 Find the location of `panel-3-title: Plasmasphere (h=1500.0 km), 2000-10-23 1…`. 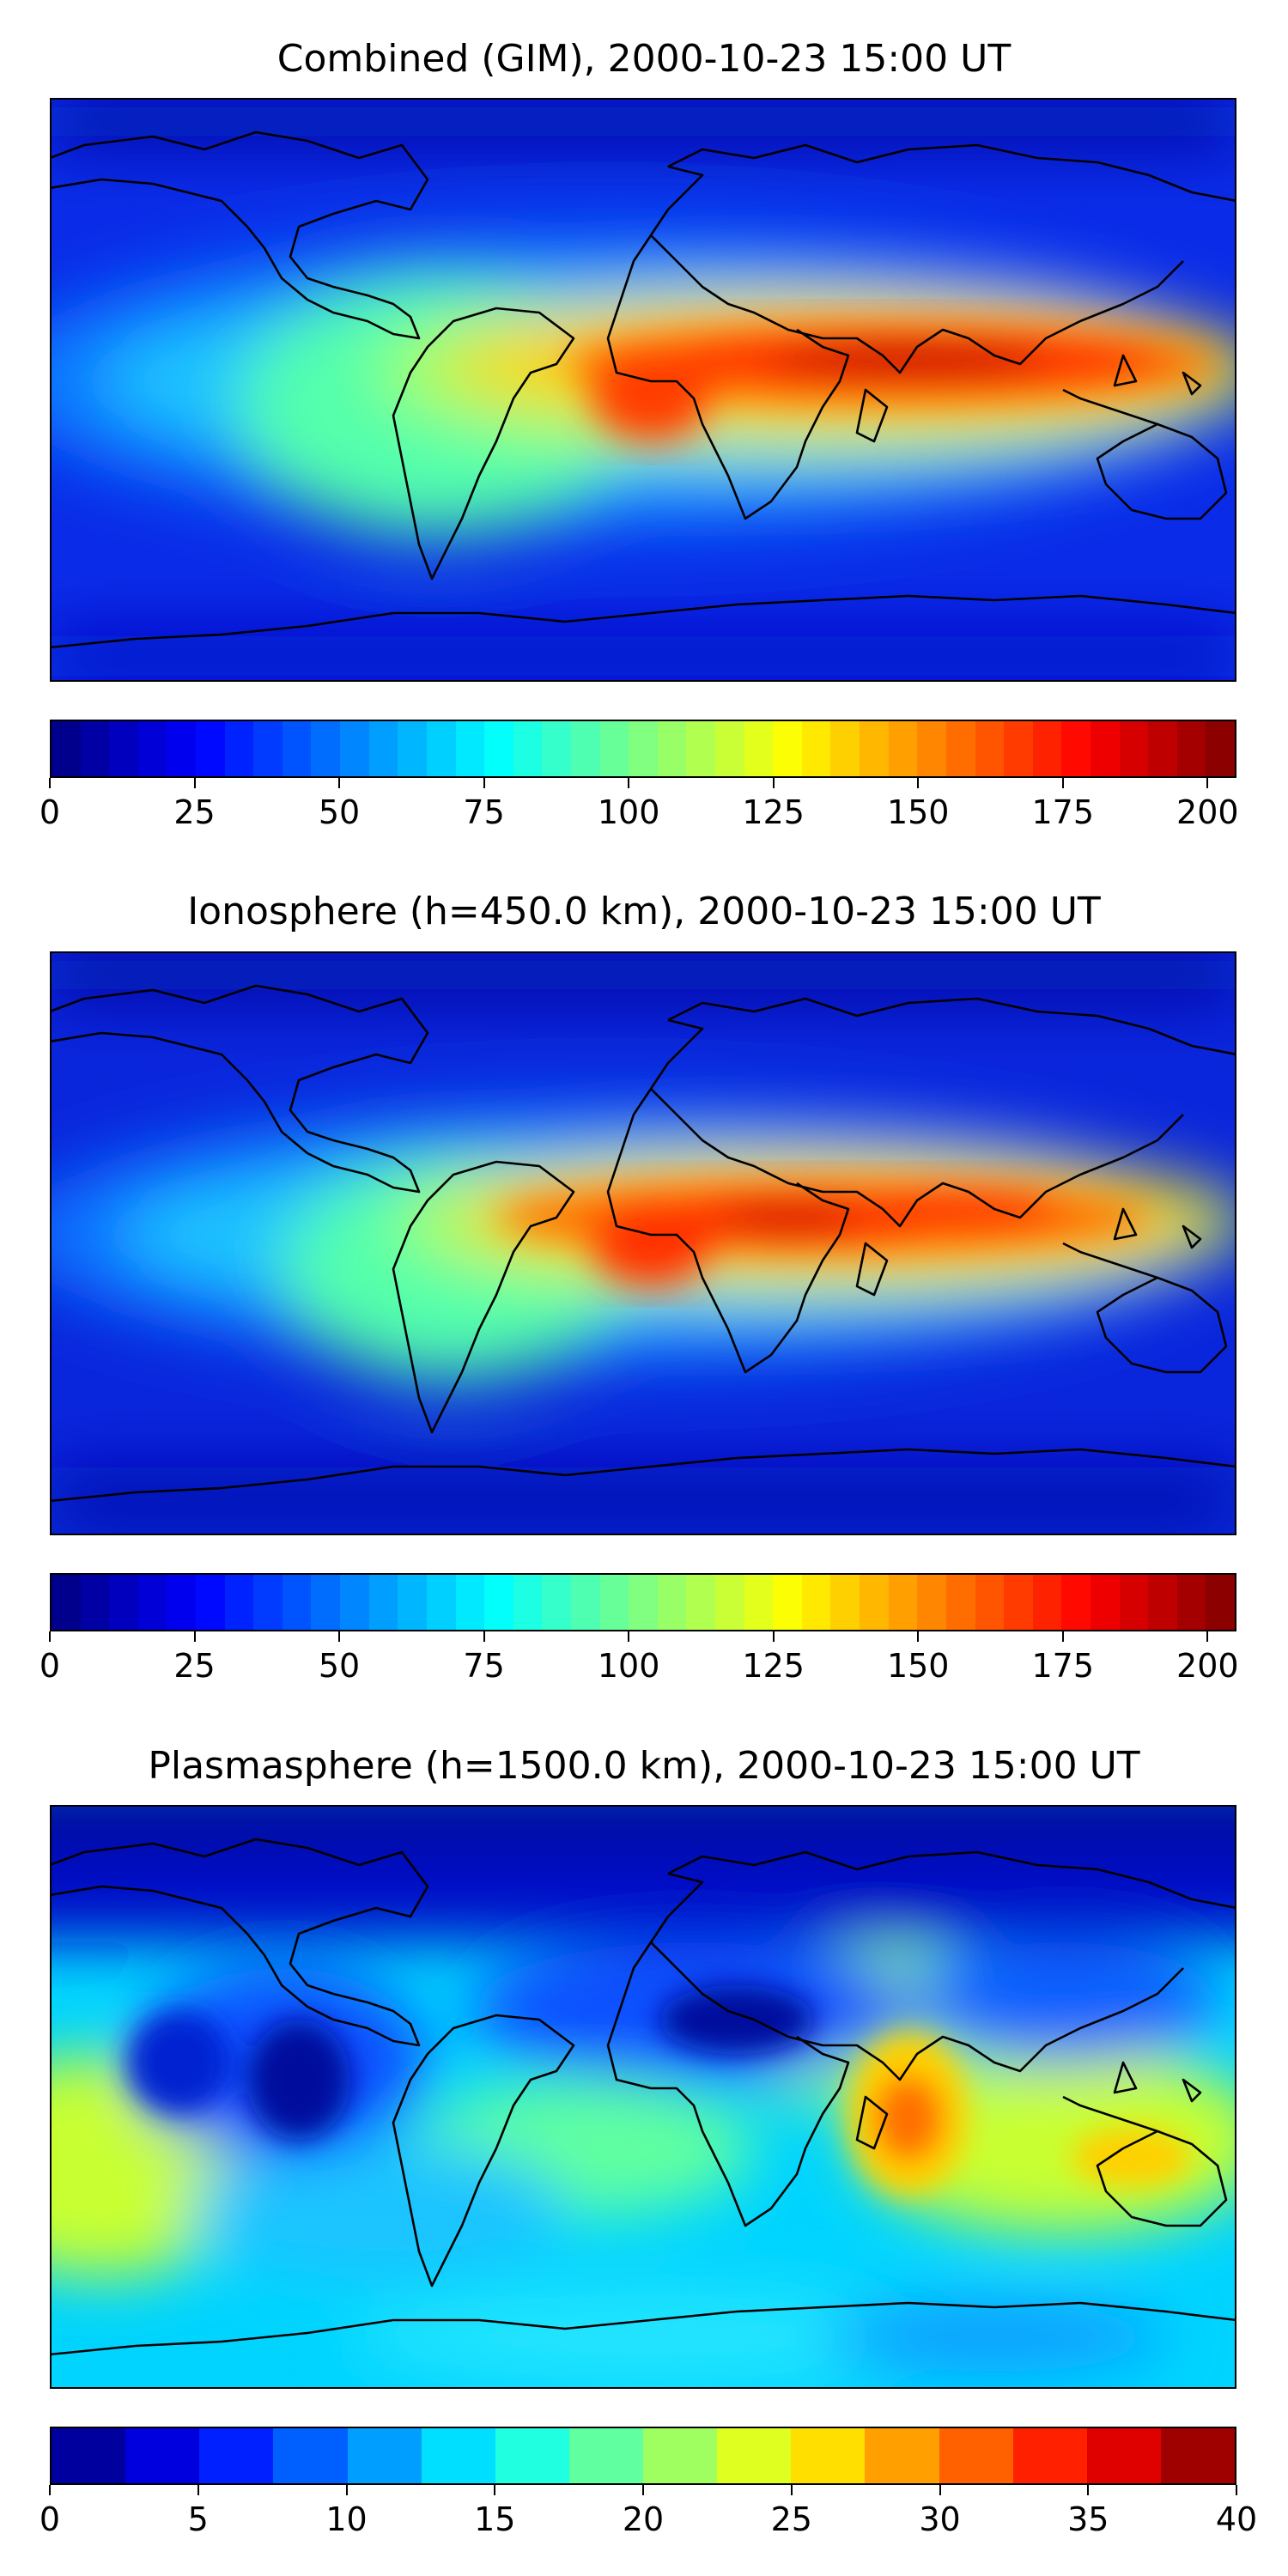

panel-3-title: Plasmasphere (h=1500.0 km), 2000-10-23 1… is located at coordinates (644, 1766).